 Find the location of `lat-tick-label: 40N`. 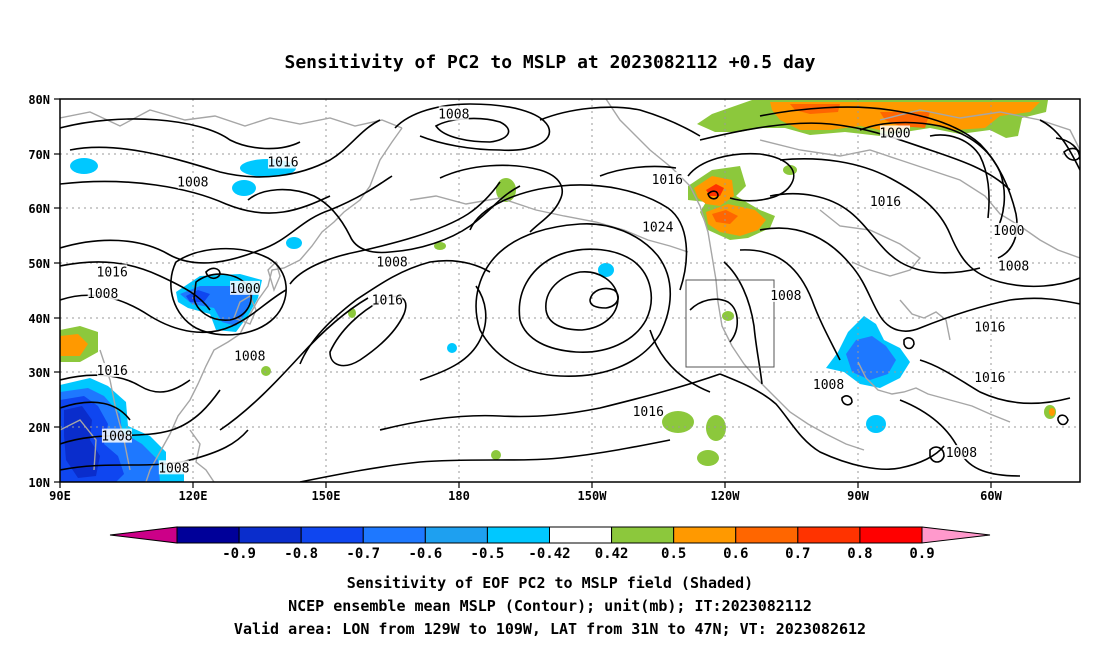

lat-tick-label: 40N is located at coordinates (39, 319).